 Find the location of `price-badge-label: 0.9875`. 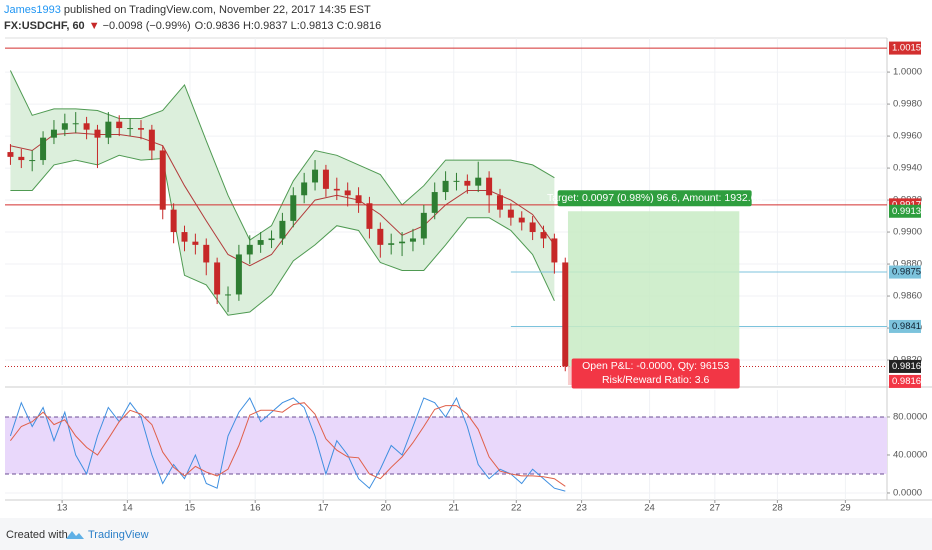

price-badge-label: 0.9875 is located at coordinates (906, 272).